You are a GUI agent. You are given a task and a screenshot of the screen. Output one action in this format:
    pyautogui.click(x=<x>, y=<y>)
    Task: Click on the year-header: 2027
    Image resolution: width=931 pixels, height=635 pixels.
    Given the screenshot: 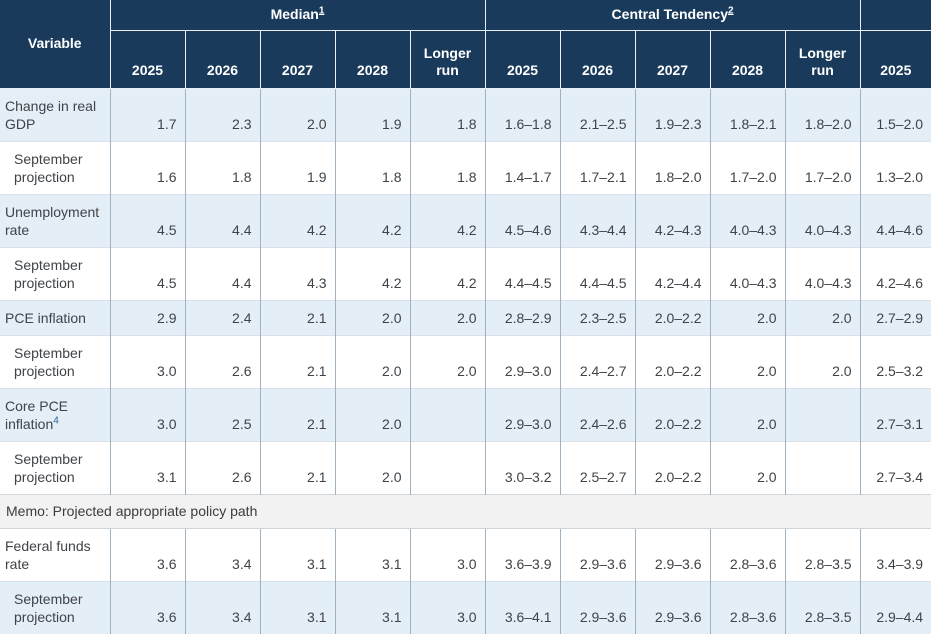 What is the action you would take?
    pyautogui.click(x=297, y=59)
    